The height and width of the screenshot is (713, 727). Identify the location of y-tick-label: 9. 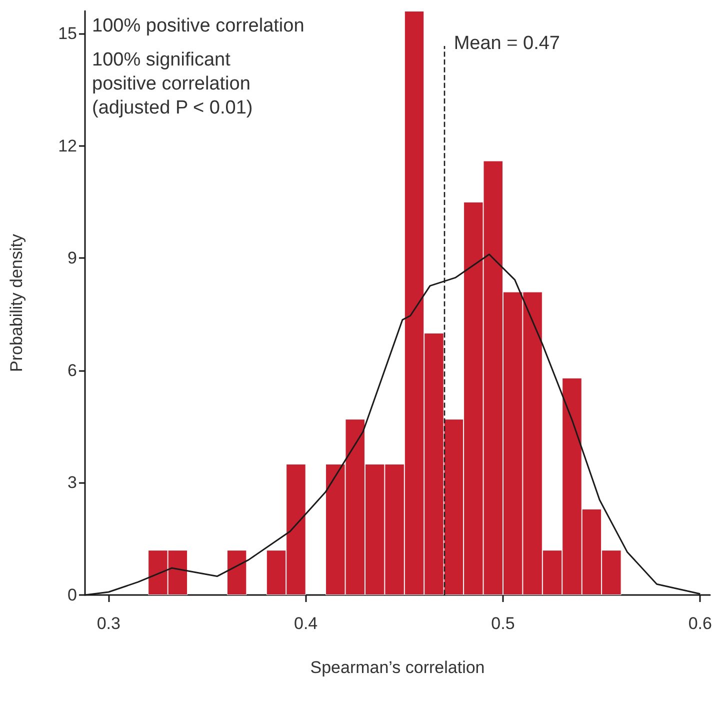
(72, 258).